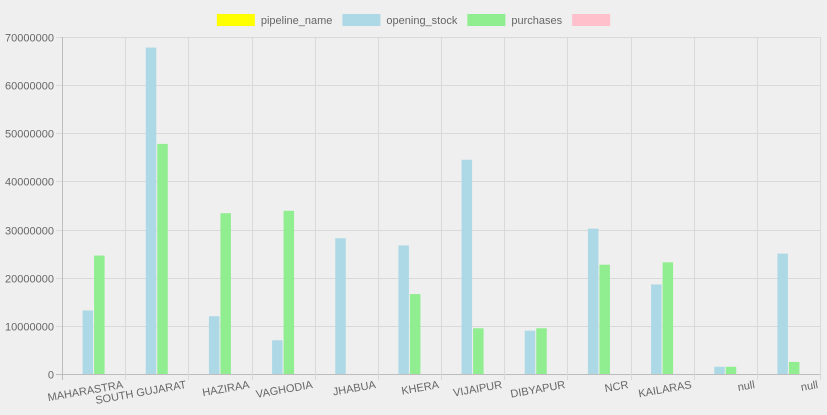  What do you see at coordinates (536, 21) in the screenshot?
I see `legend-label-purchases: purchases` at bounding box center [536, 21].